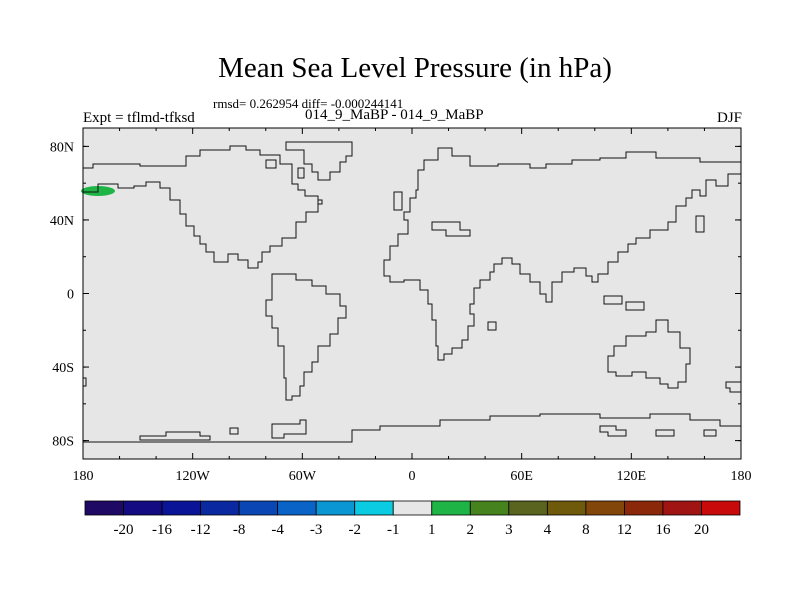 The image size is (800, 600). What do you see at coordinates (412, 476) in the screenshot?
I see `x-tick-label: 0` at bounding box center [412, 476].